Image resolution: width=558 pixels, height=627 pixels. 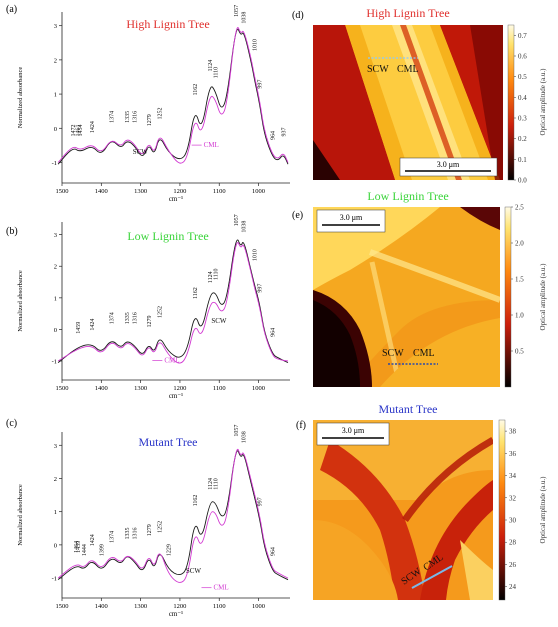 I want to click on image-title-f: Mutant Tree, so click(x=407, y=409).